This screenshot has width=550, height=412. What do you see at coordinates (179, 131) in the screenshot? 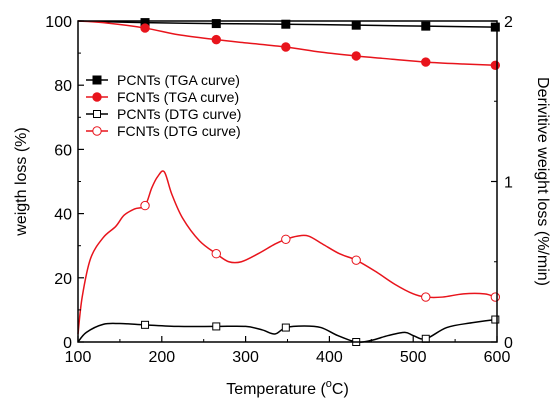
I see `legend-label: FCNTs (DTG curve)` at bounding box center [179, 131].